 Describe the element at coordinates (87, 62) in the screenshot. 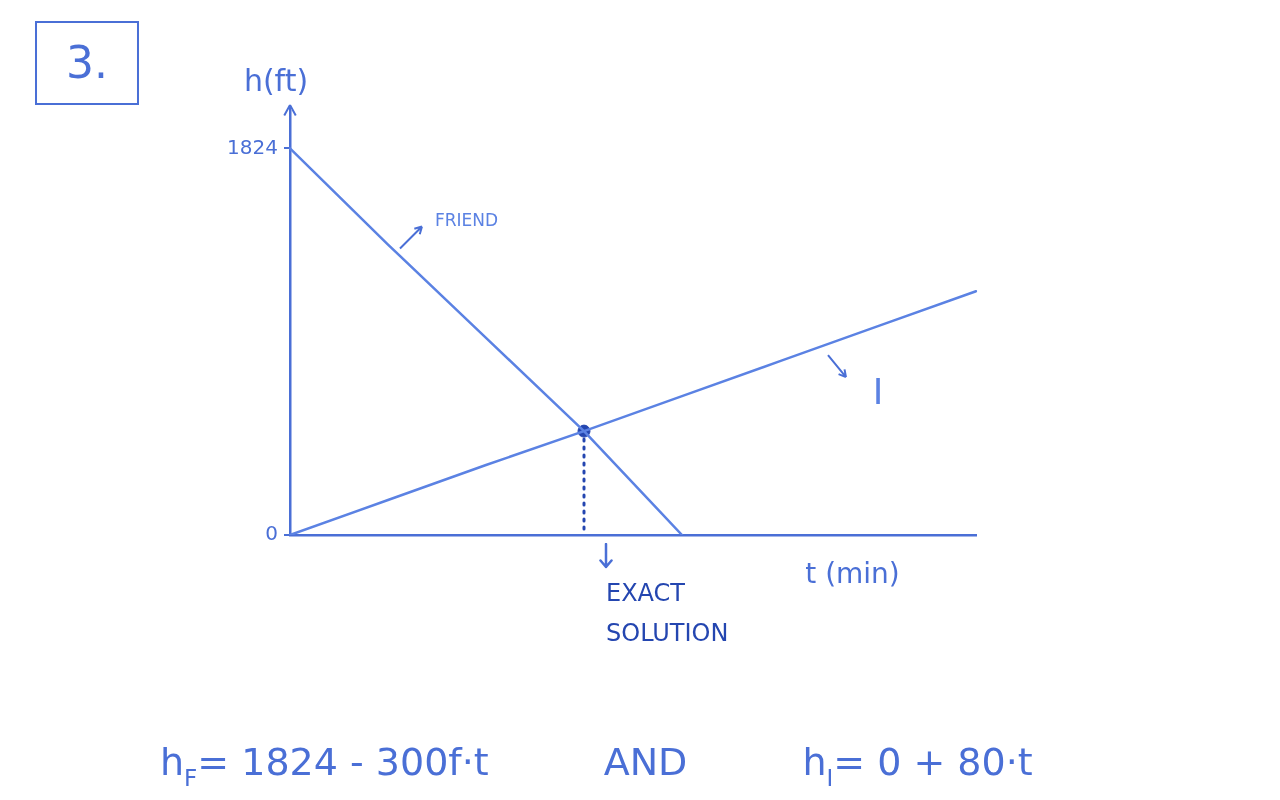

I see `chart-title: 3.` at that location.